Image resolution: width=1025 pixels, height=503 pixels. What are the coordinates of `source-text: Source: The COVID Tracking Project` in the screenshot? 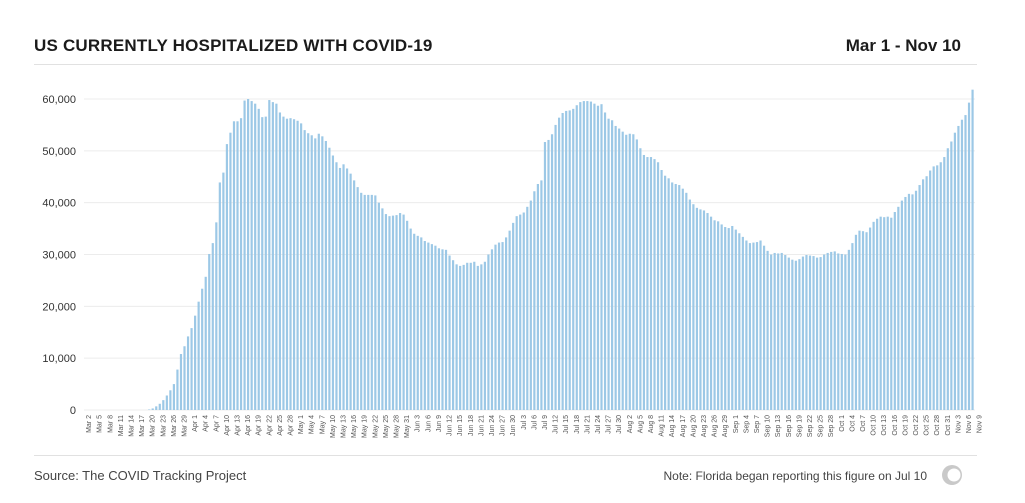 It's located at (140, 475).